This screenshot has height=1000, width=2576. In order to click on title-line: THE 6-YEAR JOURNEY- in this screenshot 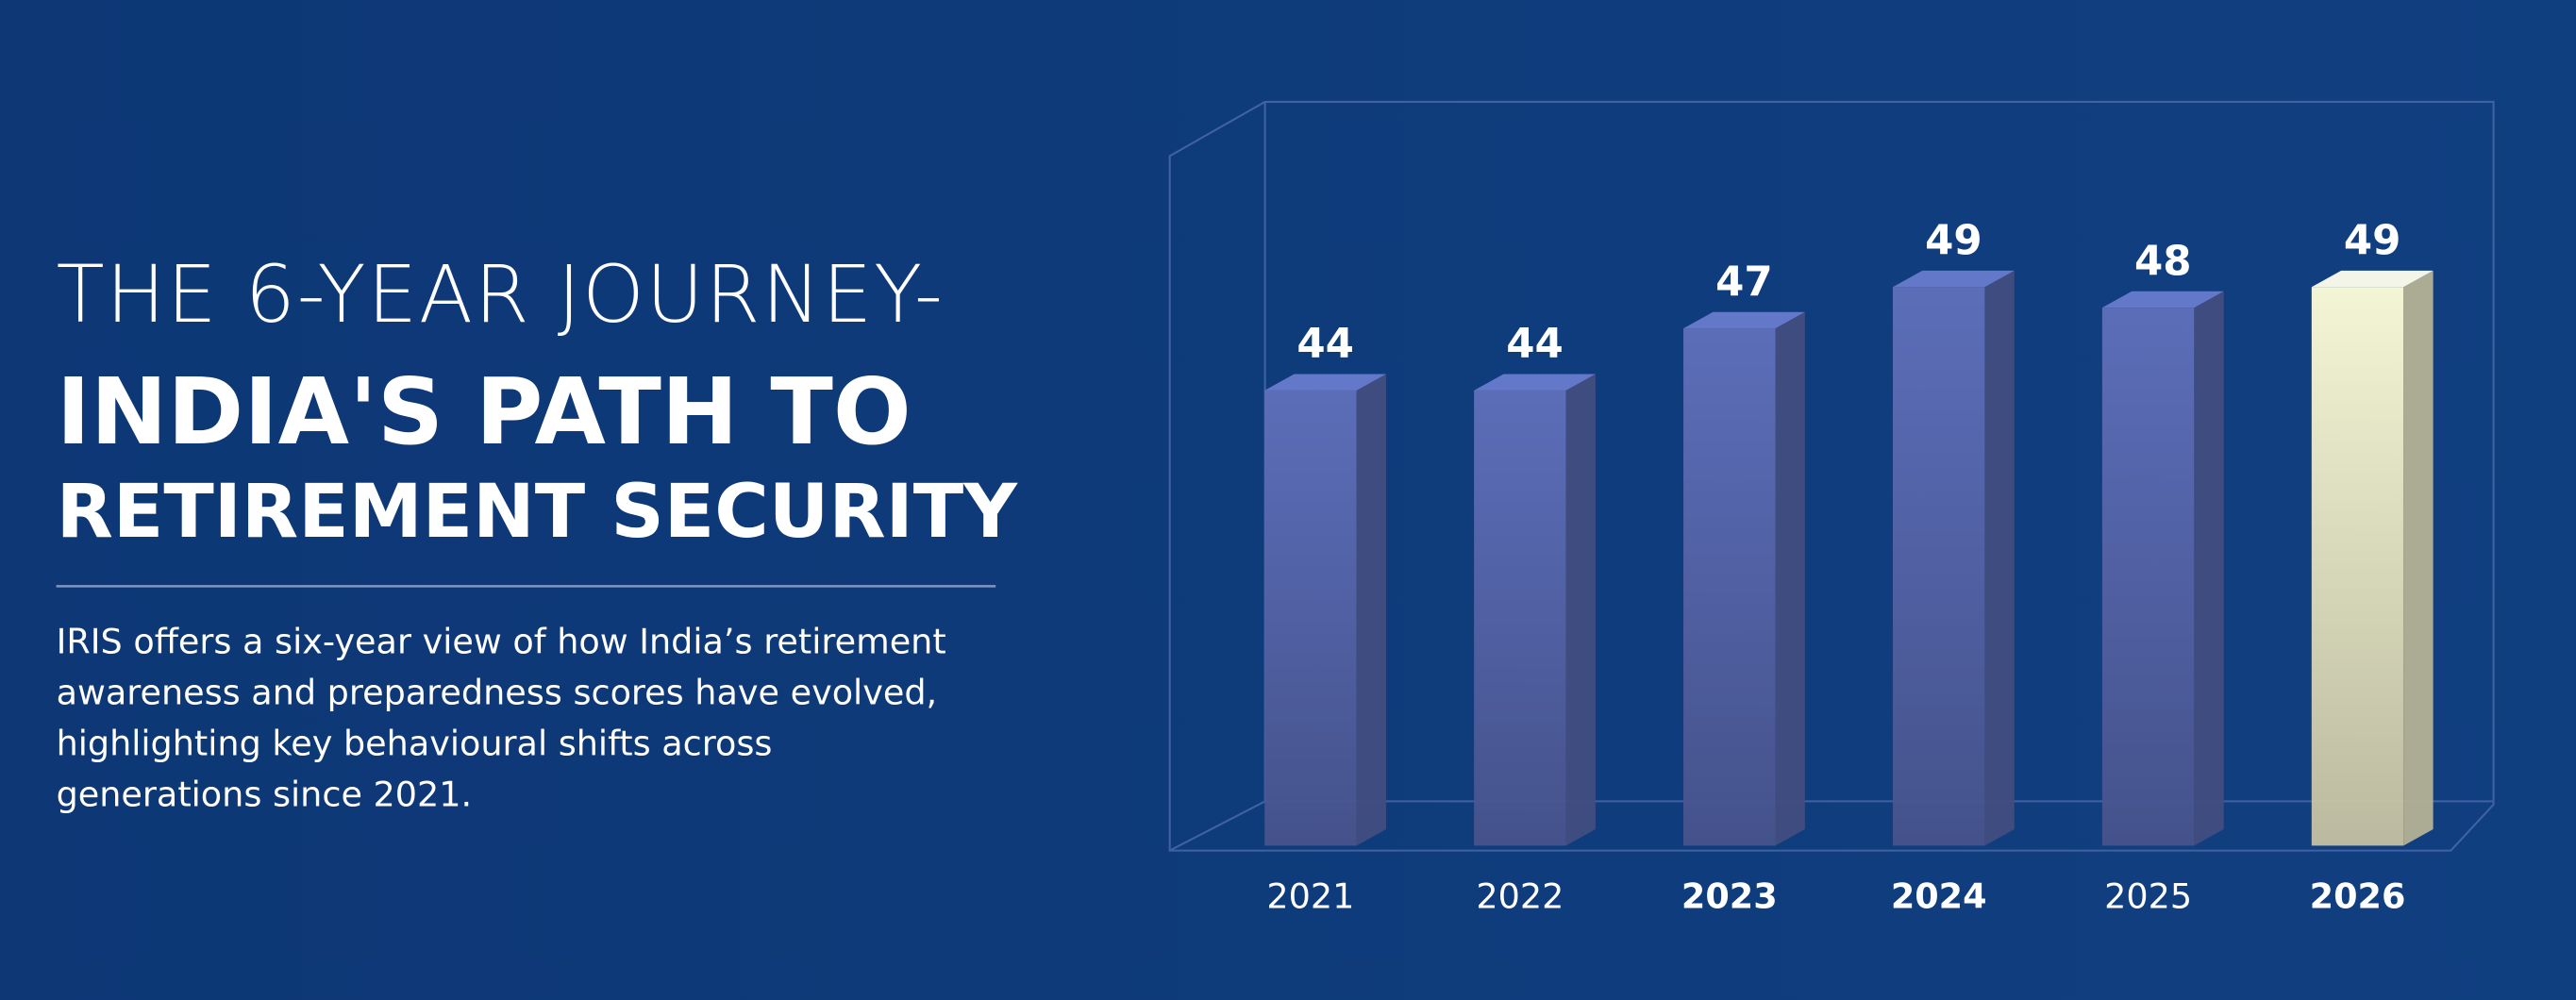, I will do `click(501, 294)`.